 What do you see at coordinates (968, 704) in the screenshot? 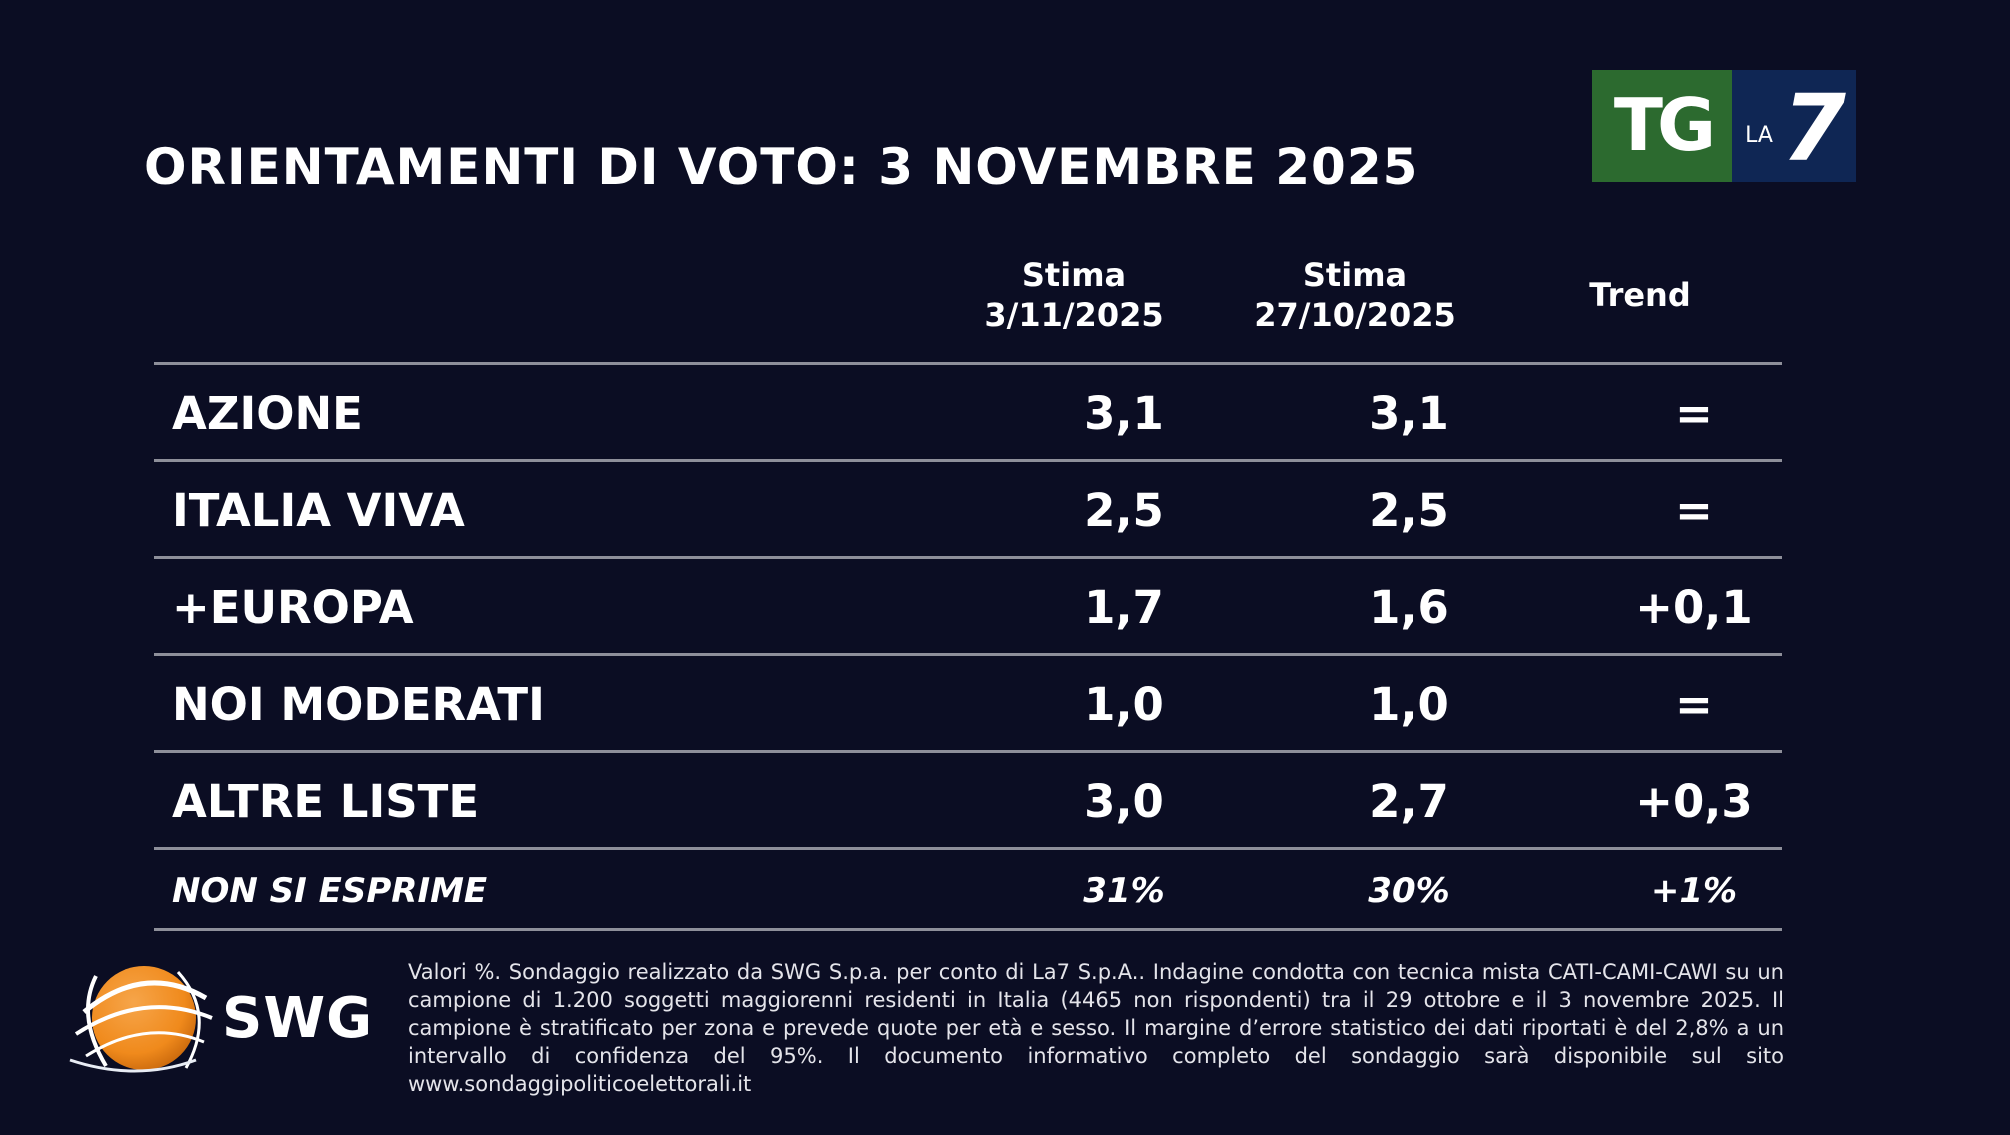
I see `table-row: NOI MODERATI 1,0 1,0 =` at bounding box center [968, 704].